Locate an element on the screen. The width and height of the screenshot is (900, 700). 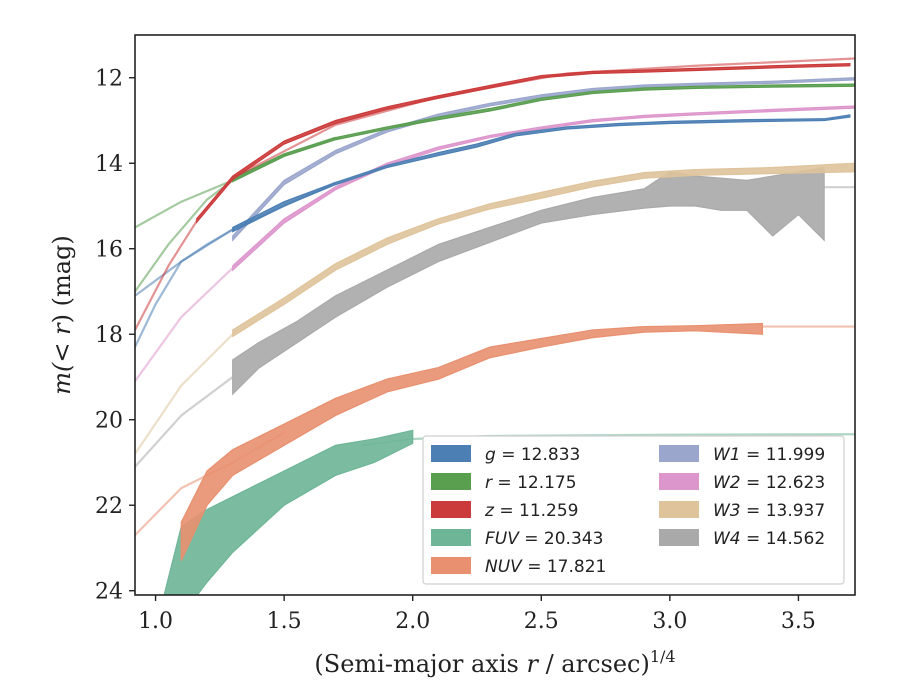
legend-swatch-g is located at coordinates (451, 453).